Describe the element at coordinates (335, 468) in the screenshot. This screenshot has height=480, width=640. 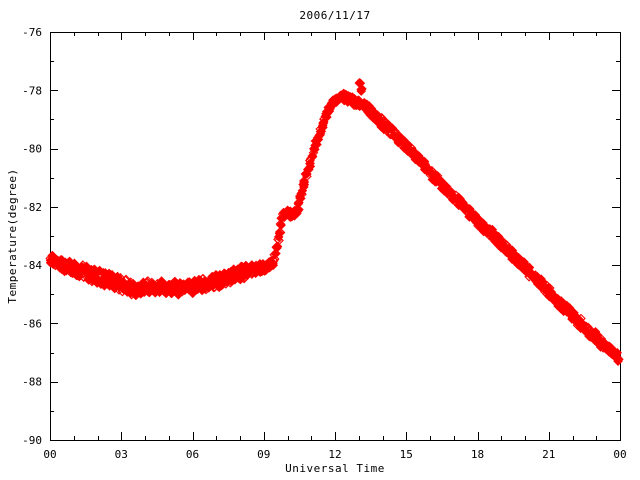
I see `x-axis-label: Universal Time` at that location.